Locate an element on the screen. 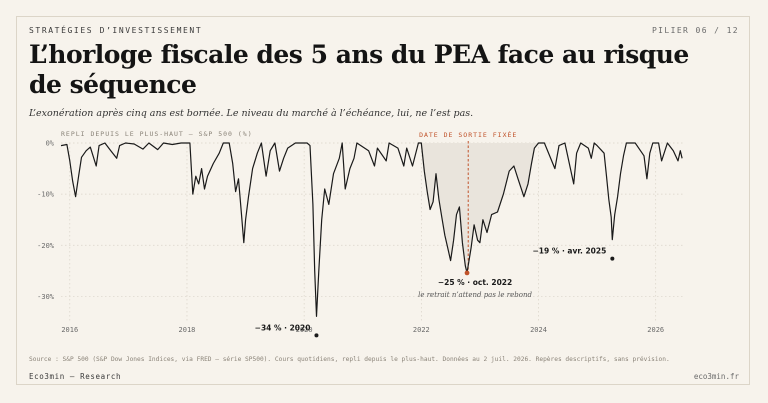 Image resolution: width=768 pixels, height=403 pixels. y-tick-label: -10% is located at coordinates (46, 195).